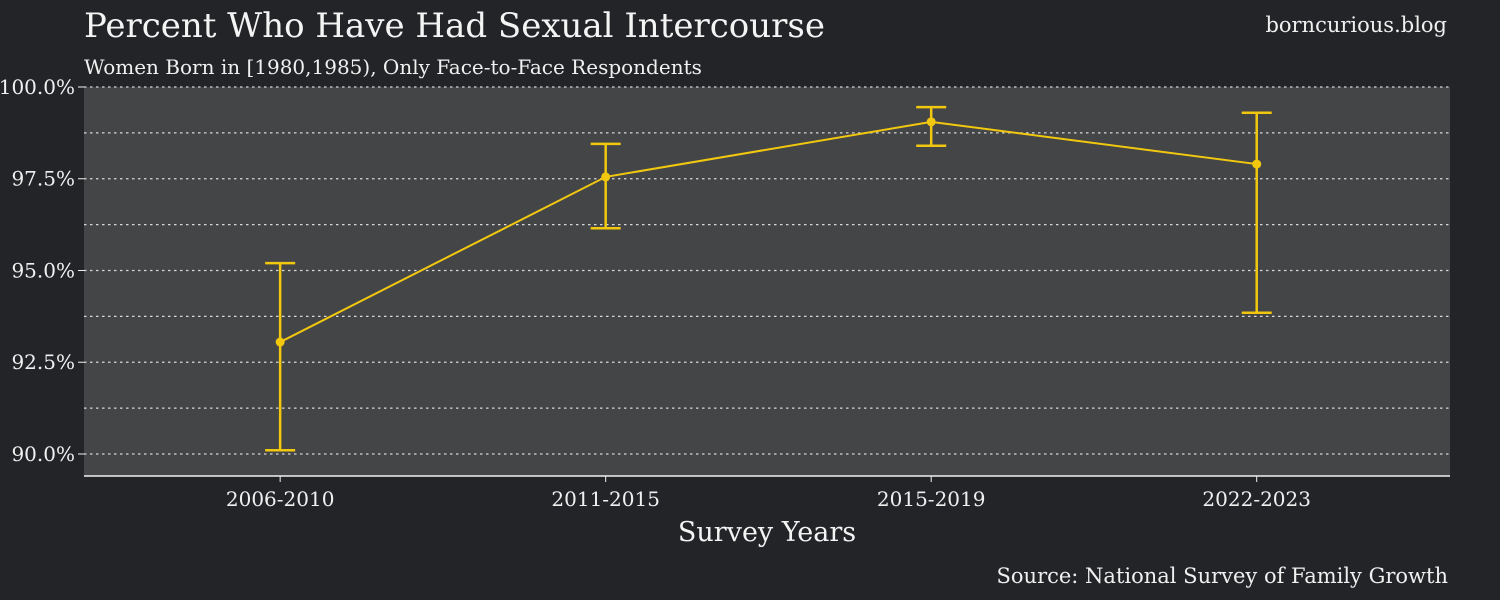 This screenshot has height=600, width=1500. What do you see at coordinates (280, 499) in the screenshot?
I see `x-tick-label: 2006-2010` at bounding box center [280, 499].